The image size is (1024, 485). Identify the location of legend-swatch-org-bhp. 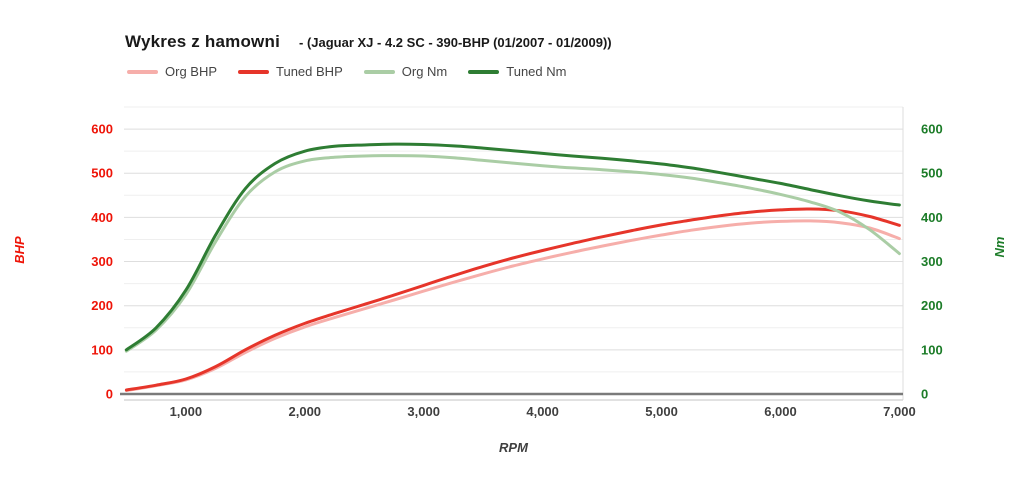
(142, 71).